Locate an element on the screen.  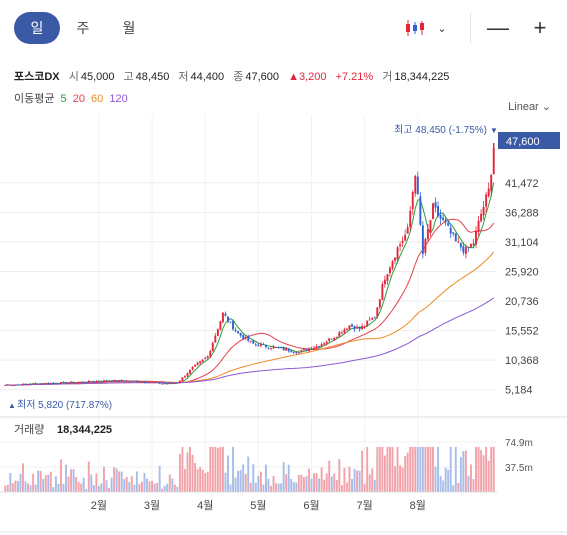
tab-month: 월 is located at coordinates (129, 28).